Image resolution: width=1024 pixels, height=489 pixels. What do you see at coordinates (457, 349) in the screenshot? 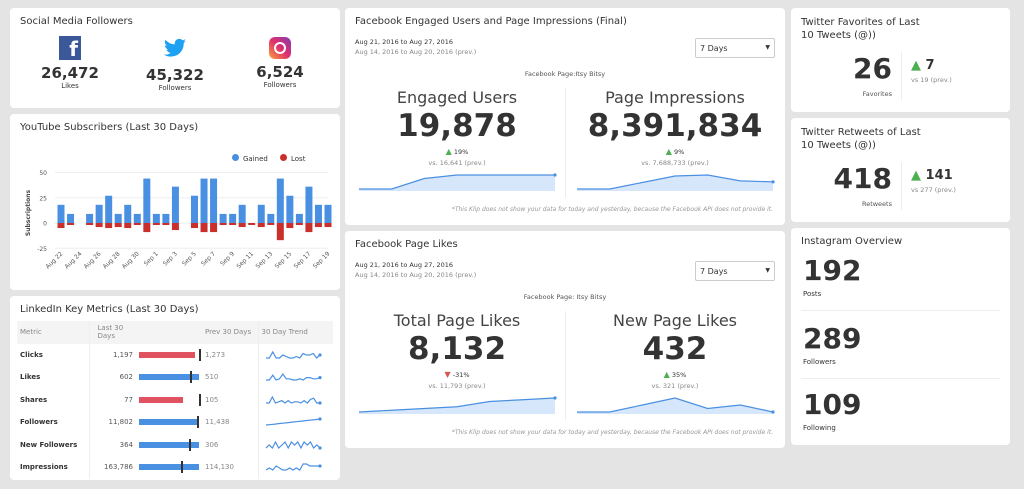
I see `metric-value: 8,132` at bounding box center [457, 349].